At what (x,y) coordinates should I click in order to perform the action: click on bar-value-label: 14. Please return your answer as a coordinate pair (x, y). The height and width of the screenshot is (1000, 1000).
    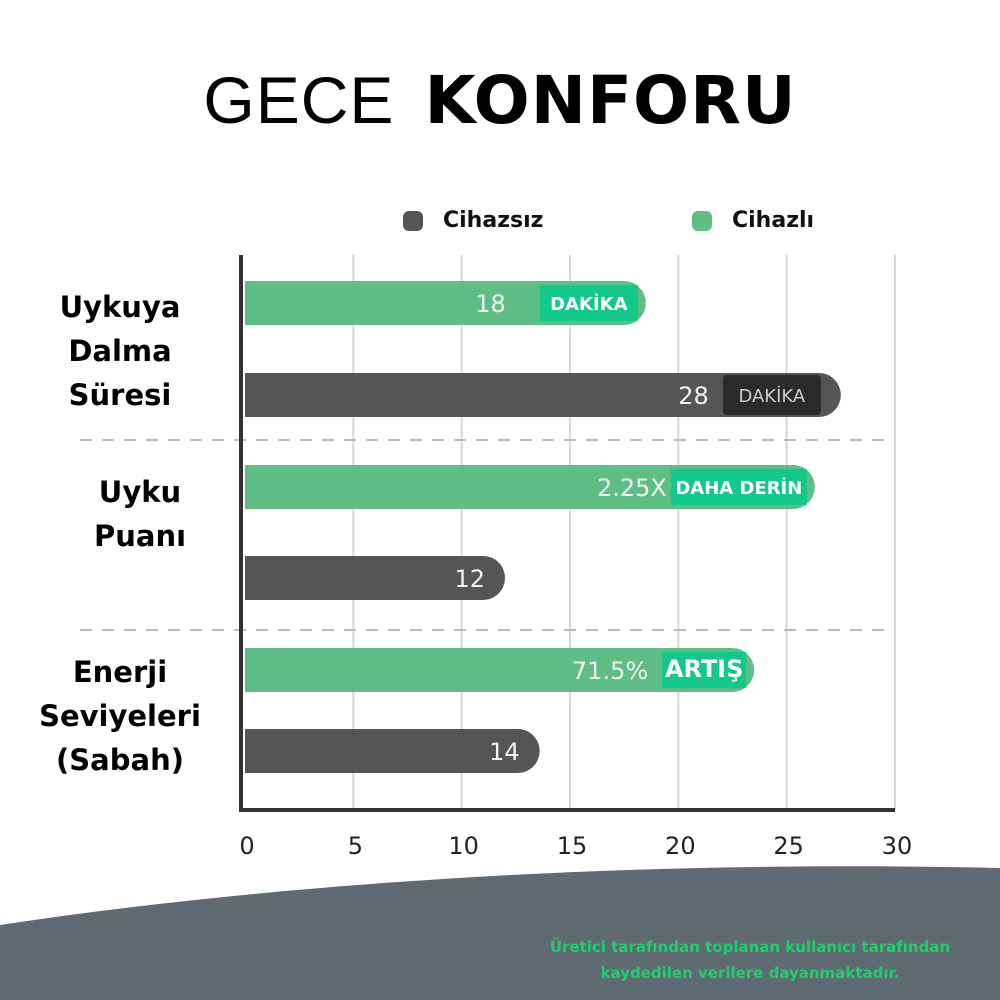
    Looking at the image, I should click on (504, 752).